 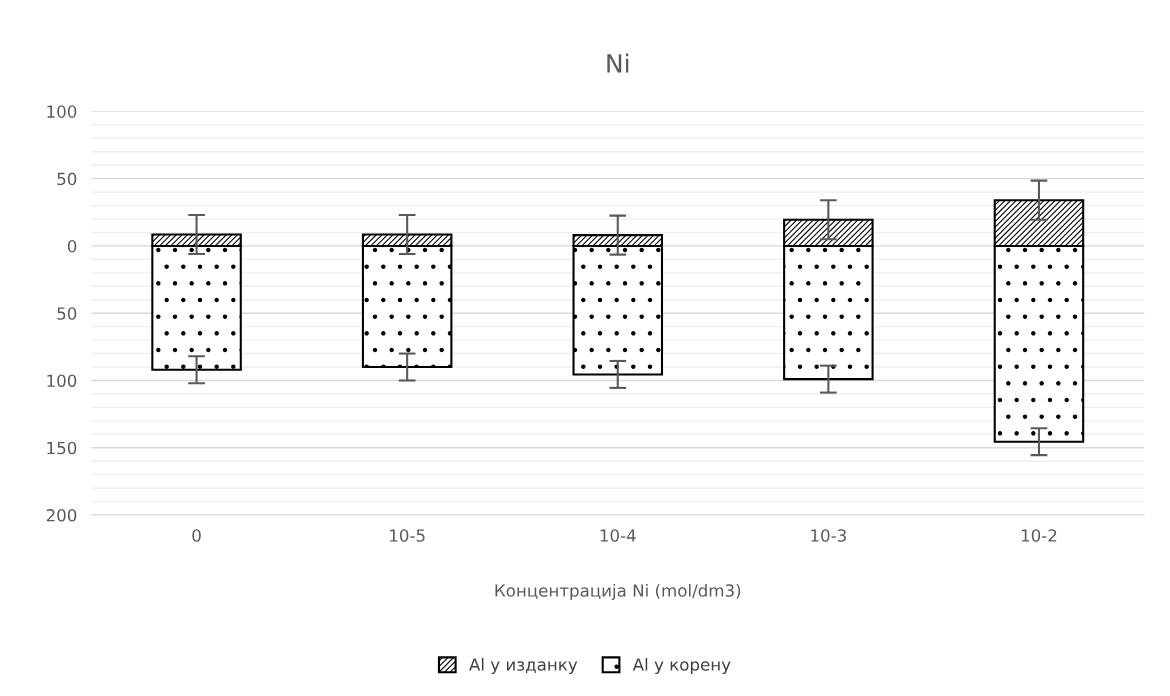 I want to click on chart-title: Ni, so click(x=618, y=63).